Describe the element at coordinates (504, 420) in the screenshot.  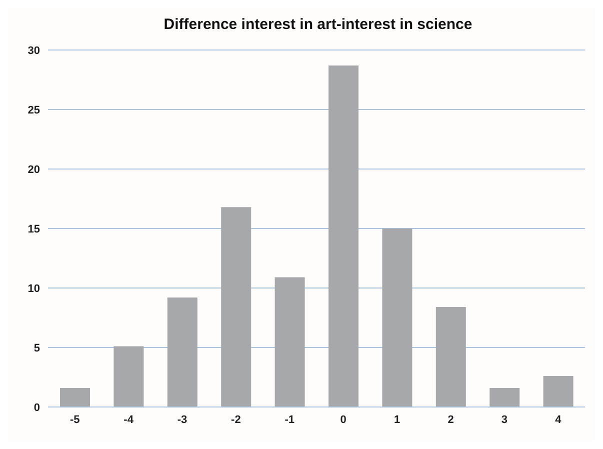
I see `x-tick-label: 3` at that location.